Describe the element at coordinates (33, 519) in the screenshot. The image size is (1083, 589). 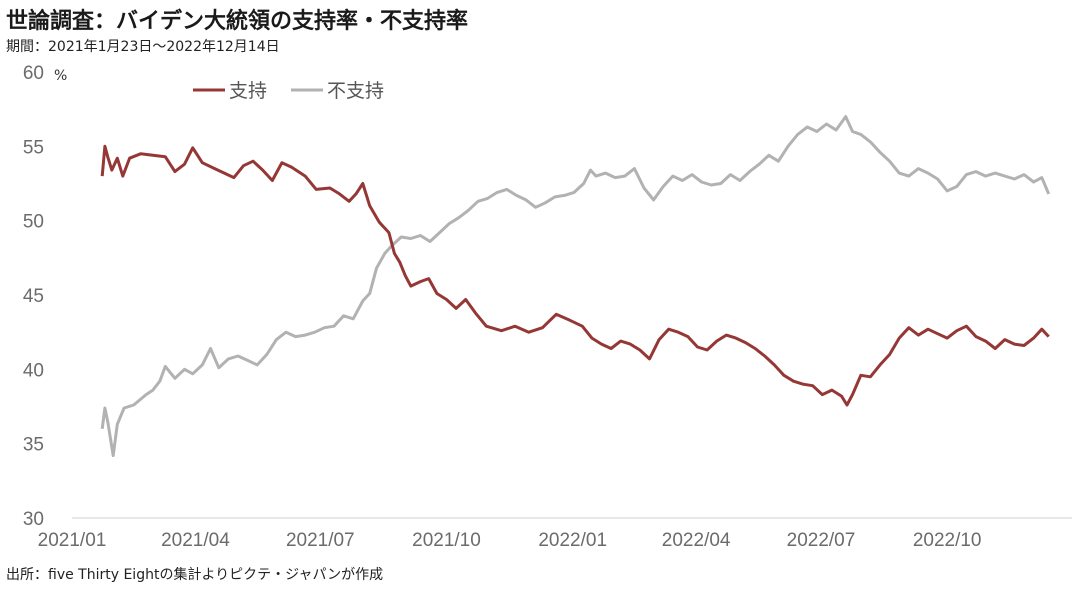
I see `y-tick-label: 30` at that location.